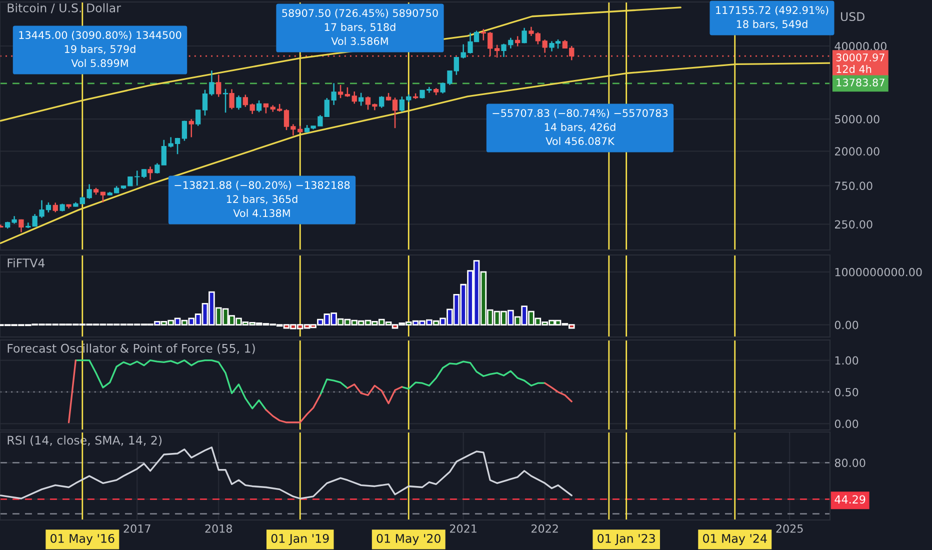 The width and height of the screenshot is (932, 550). I want to click on annotation: 58907.50 (726.45%) 5890750 17 bars, 518d Vol 3.586M, so click(360, 27).